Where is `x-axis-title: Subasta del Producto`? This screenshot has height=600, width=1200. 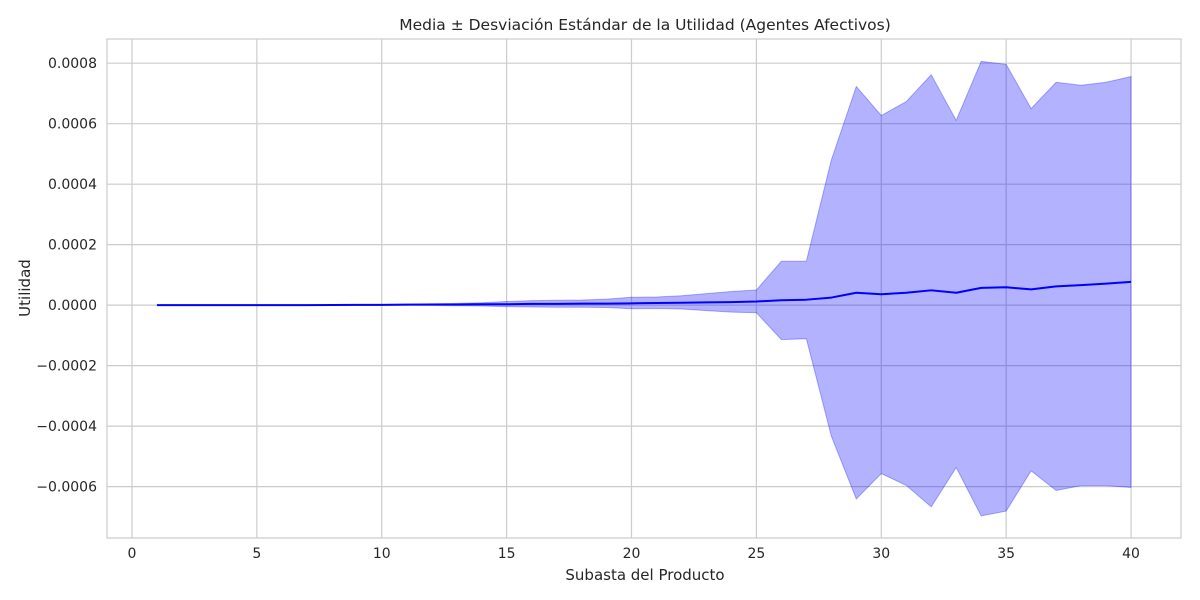 x-axis-title: Subasta del Producto is located at coordinates (644, 575).